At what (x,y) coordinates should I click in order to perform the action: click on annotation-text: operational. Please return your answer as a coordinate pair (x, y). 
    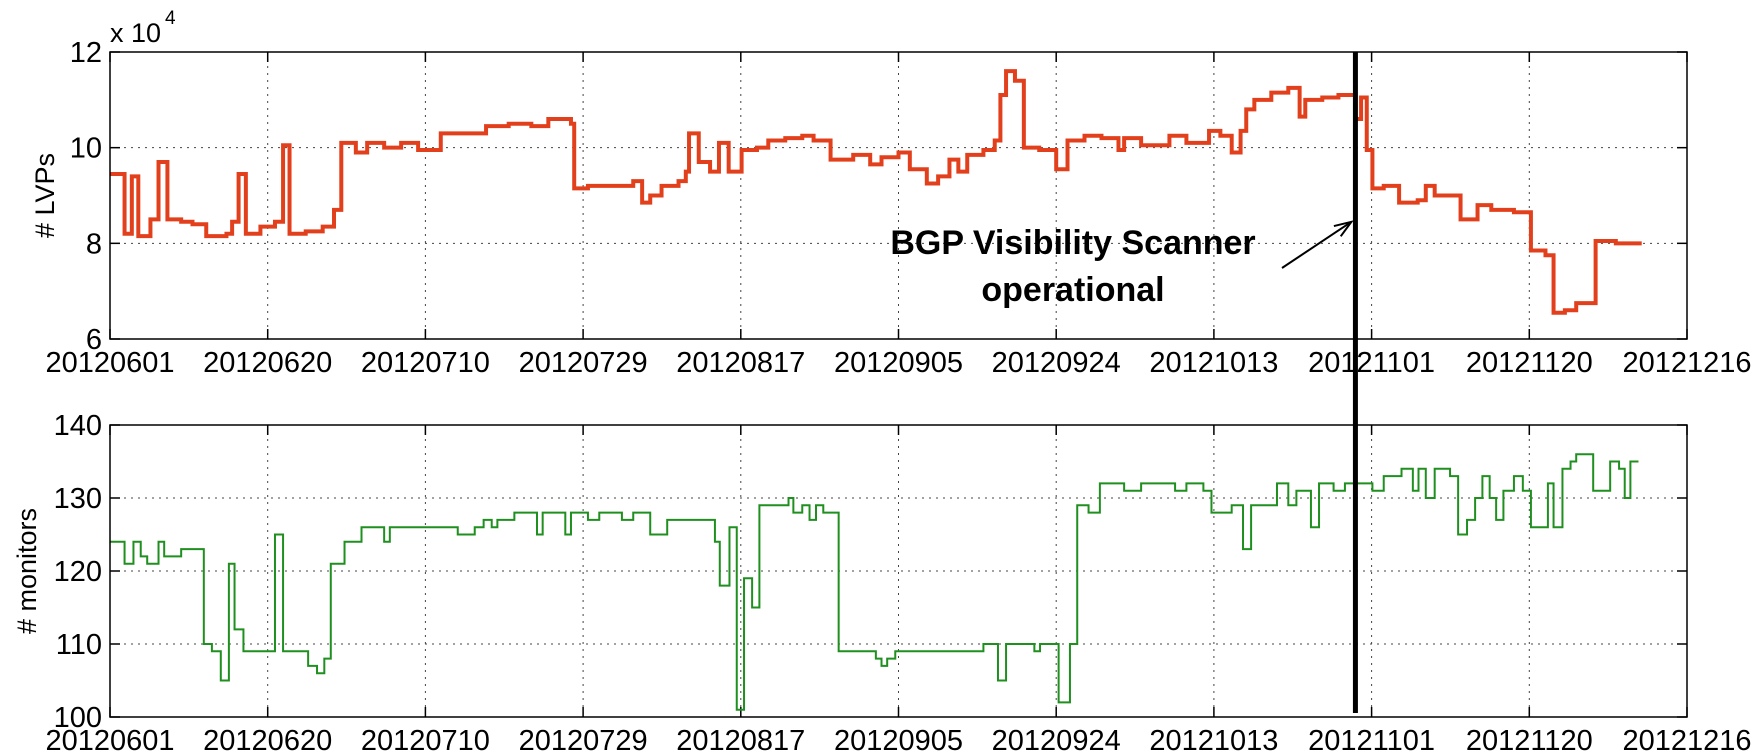
    Looking at the image, I should click on (1072, 290).